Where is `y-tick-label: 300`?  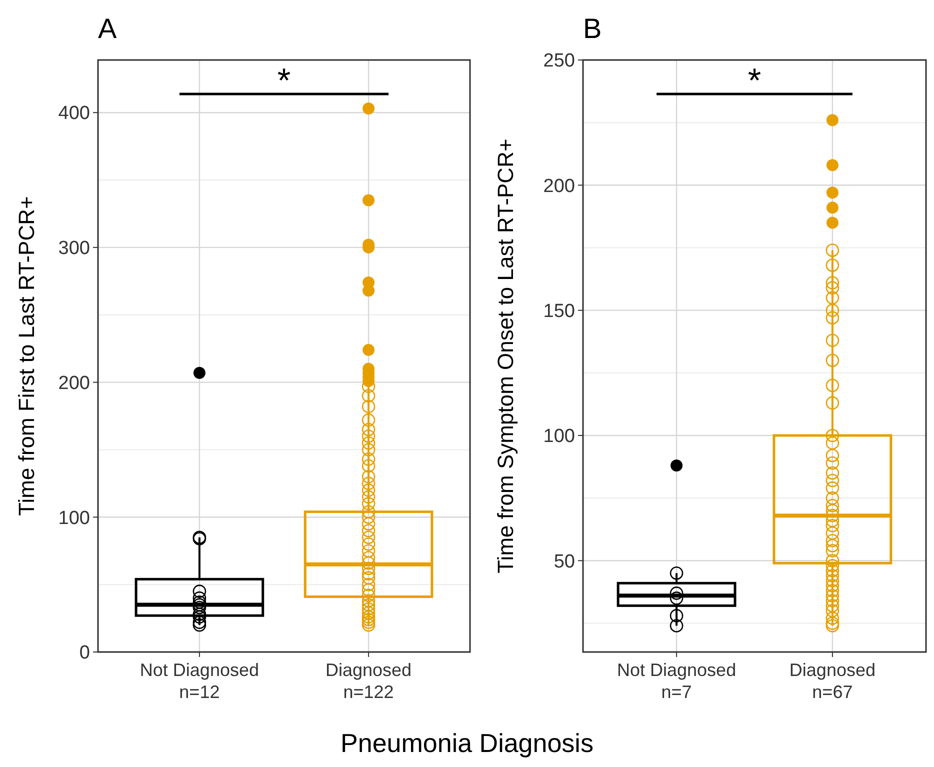
y-tick-label: 300 is located at coordinates (74, 249).